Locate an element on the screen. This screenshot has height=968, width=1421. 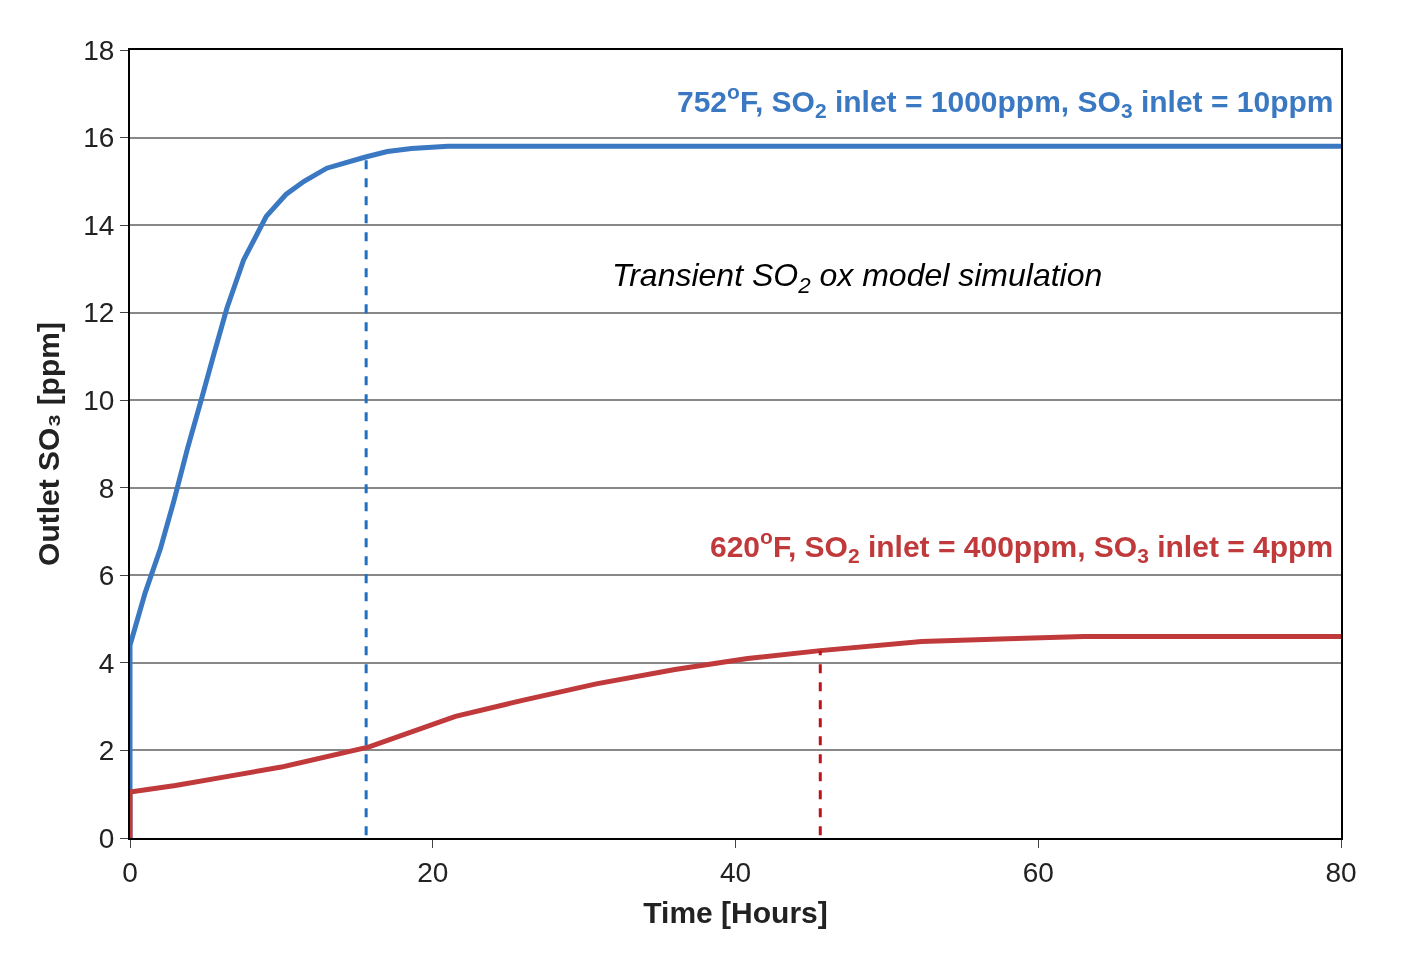
y-tick-label: 6 is located at coordinates (106, 576).